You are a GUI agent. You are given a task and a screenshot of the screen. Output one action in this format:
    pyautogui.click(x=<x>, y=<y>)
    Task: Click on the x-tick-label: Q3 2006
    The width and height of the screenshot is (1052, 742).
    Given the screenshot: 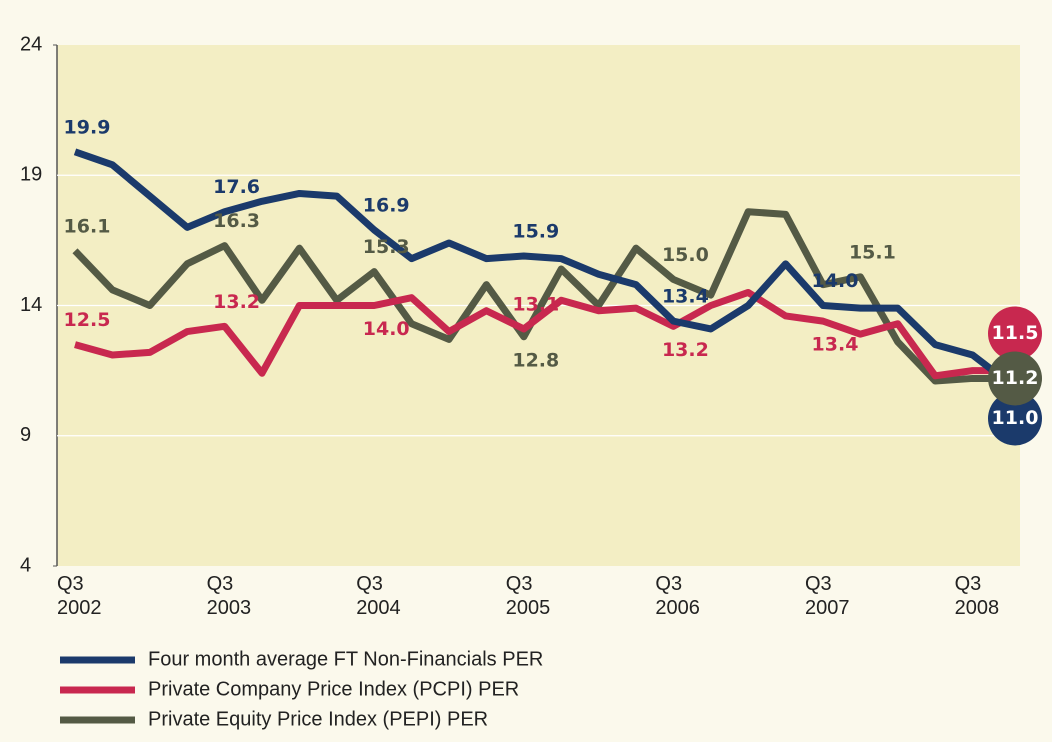 What is the action you would take?
    pyautogui.click(x=677, y=596)
    